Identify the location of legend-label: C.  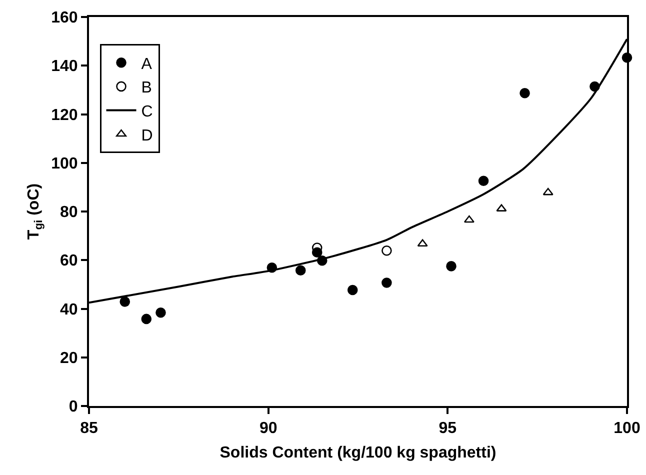
(147, 111).